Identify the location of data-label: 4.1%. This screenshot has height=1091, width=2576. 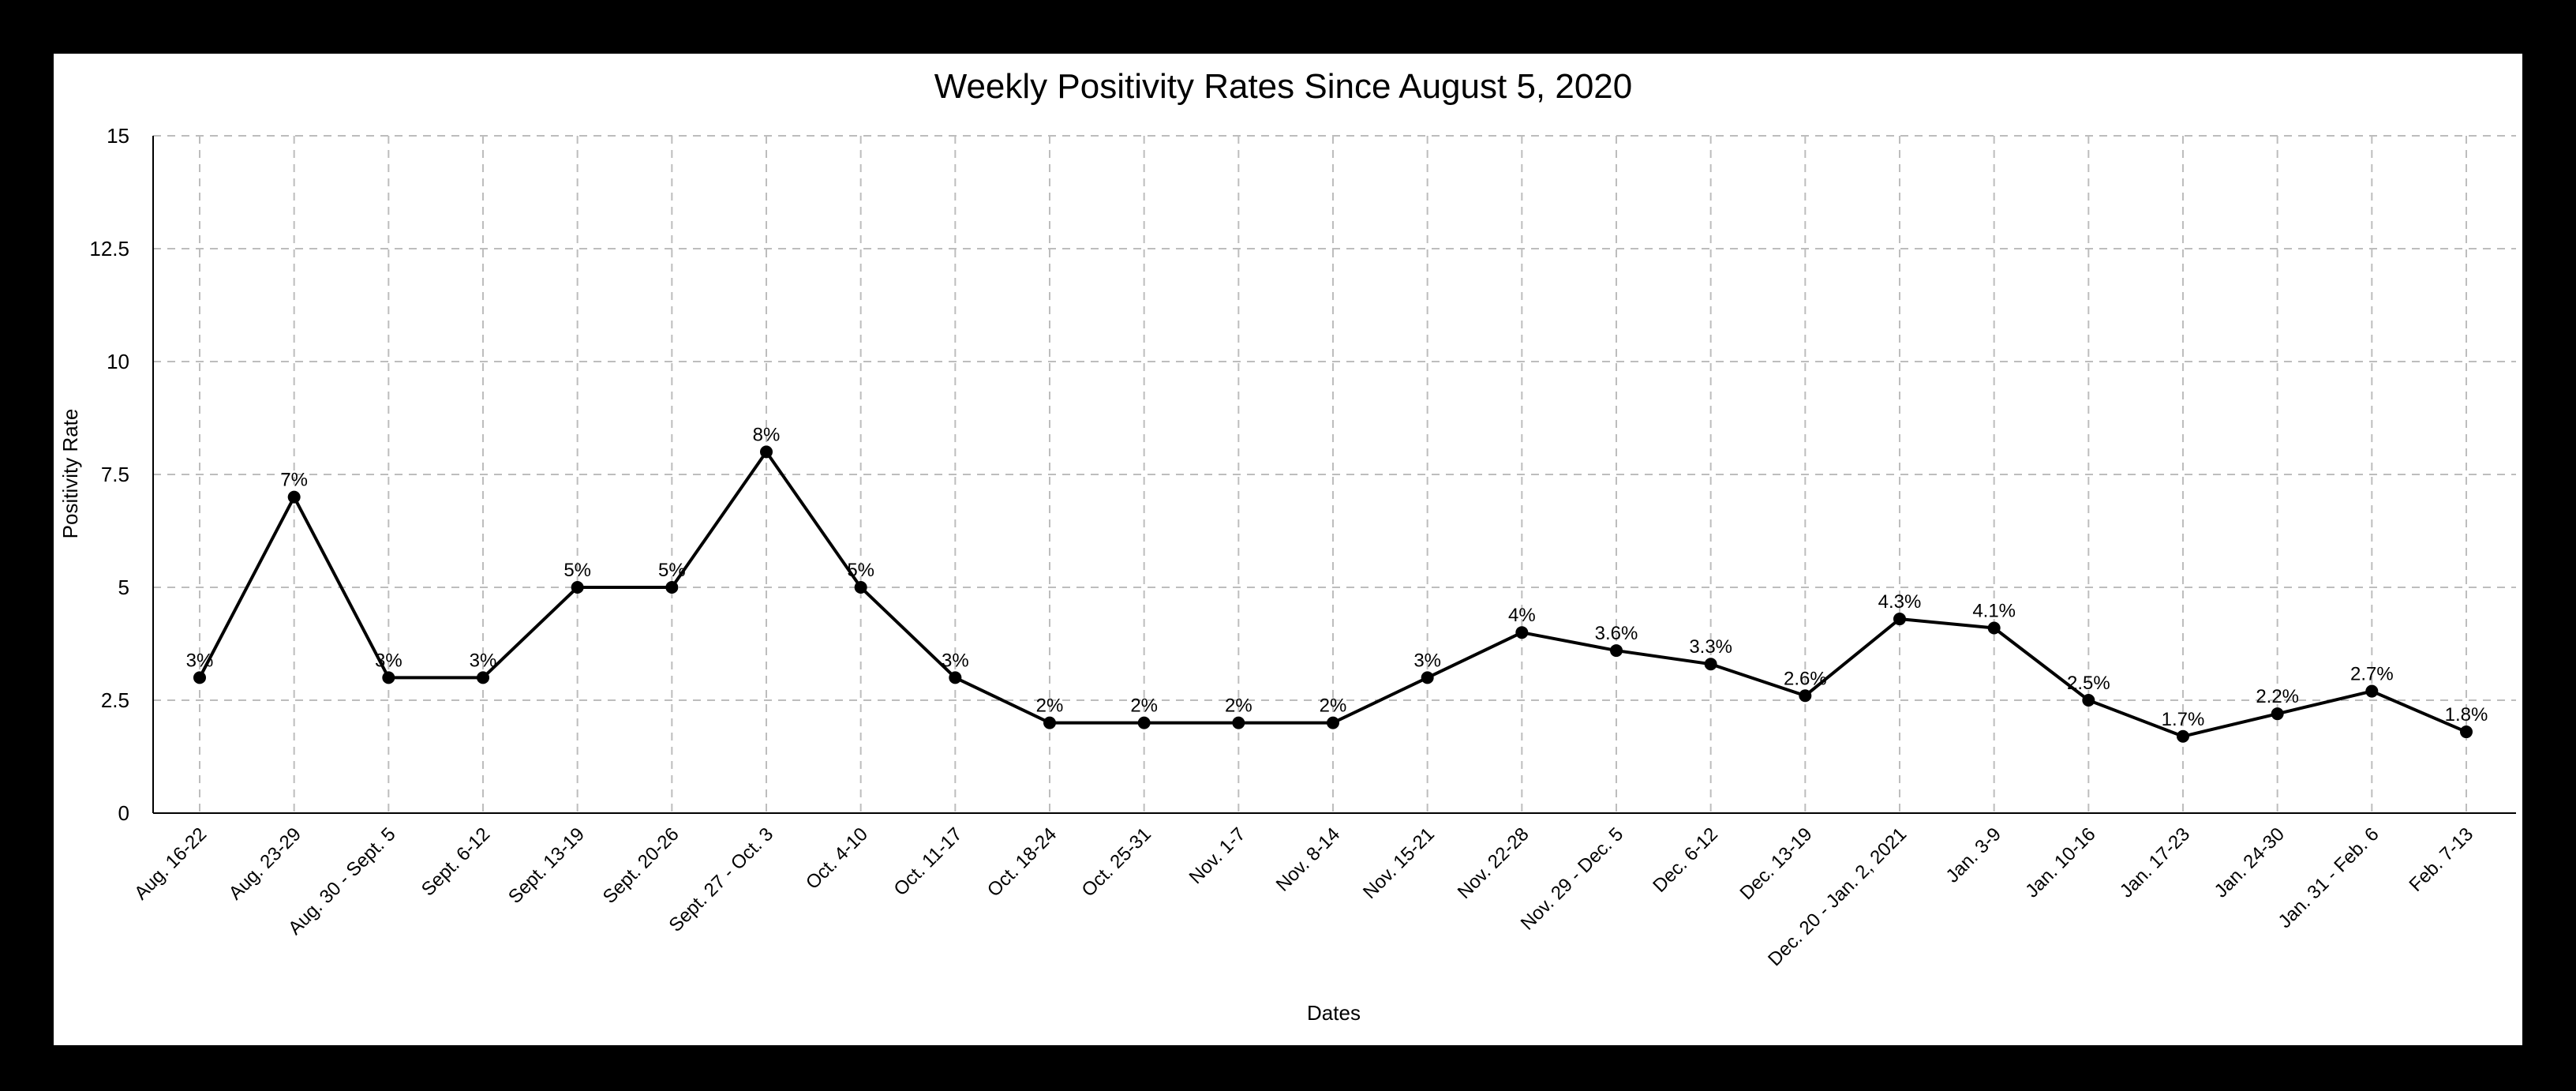
(1994, 610).